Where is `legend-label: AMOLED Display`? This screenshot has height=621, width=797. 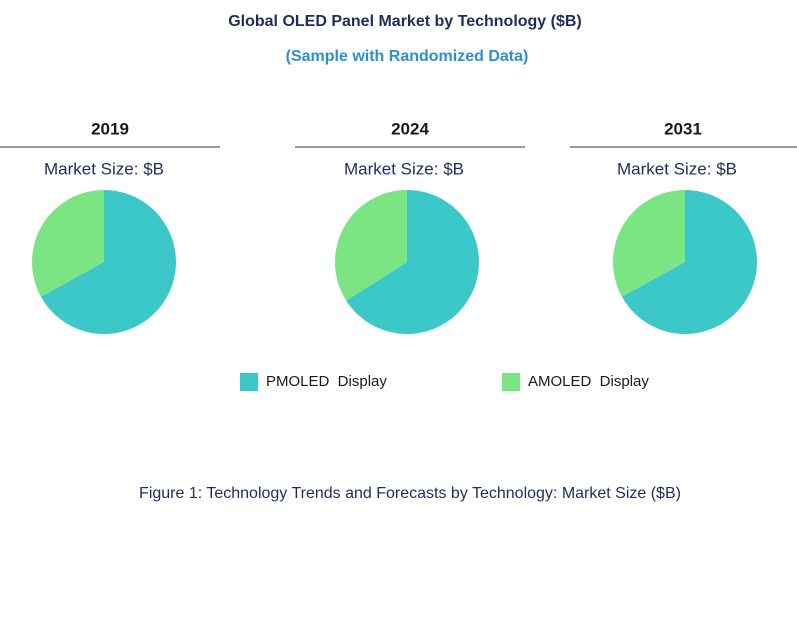 legend-label: AMOLED Display is located at coordinates (588, 381).